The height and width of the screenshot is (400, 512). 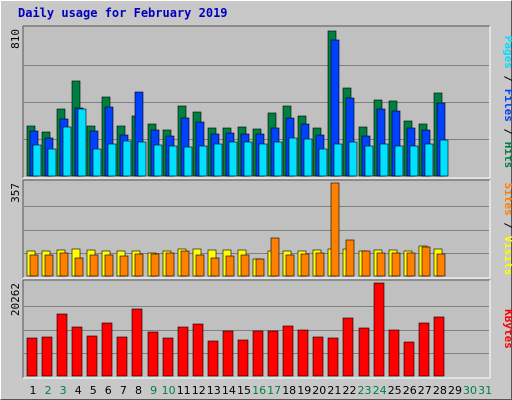 I want to click on x-tick-label: 5, so click(x=93, y=390).